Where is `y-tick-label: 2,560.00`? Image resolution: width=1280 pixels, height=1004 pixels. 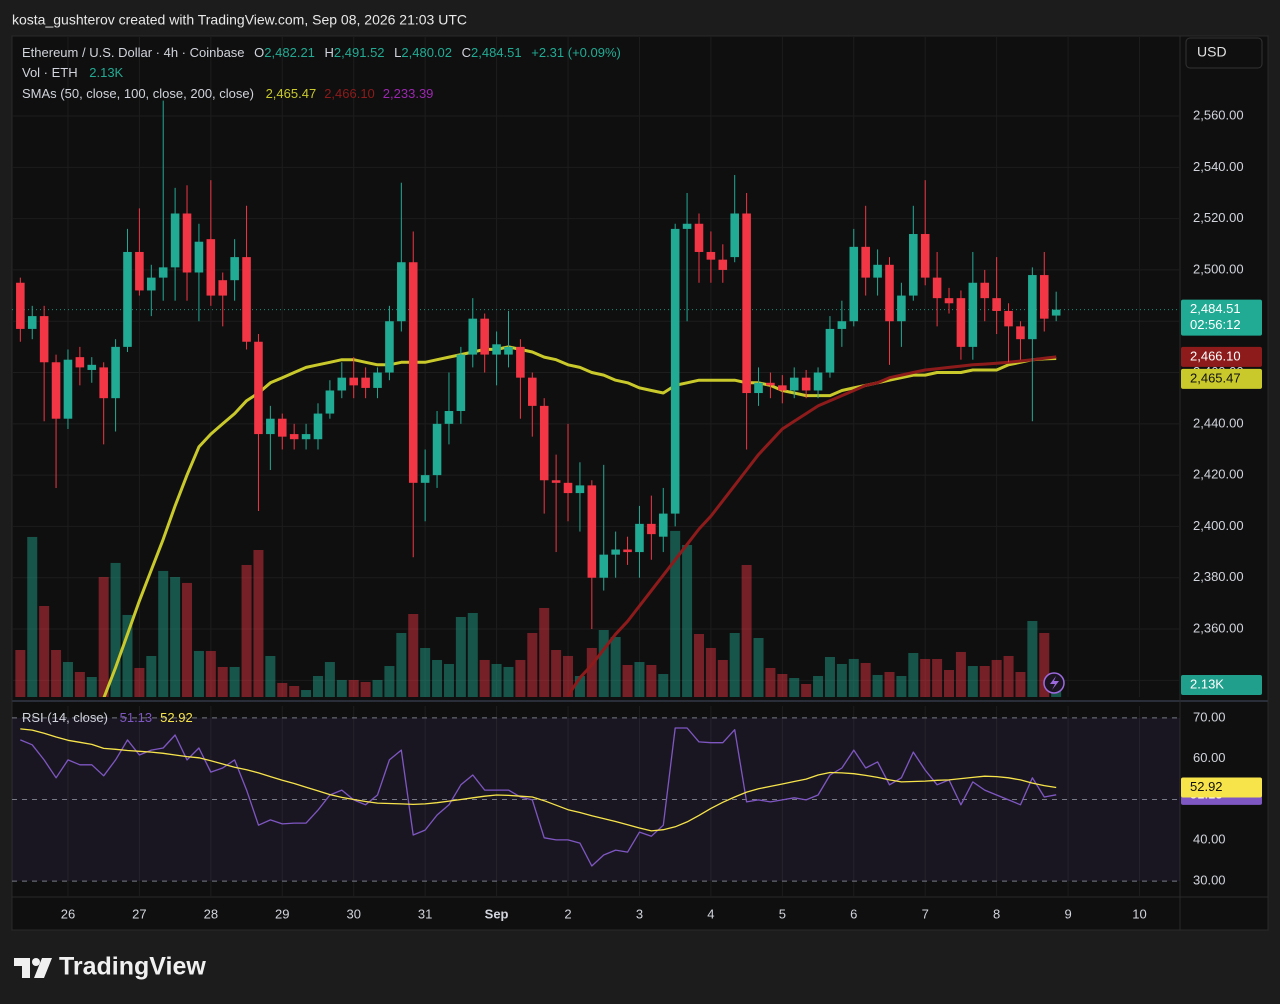 y-tick-label: 2,560.00 is located at coordinates (1218, 114).